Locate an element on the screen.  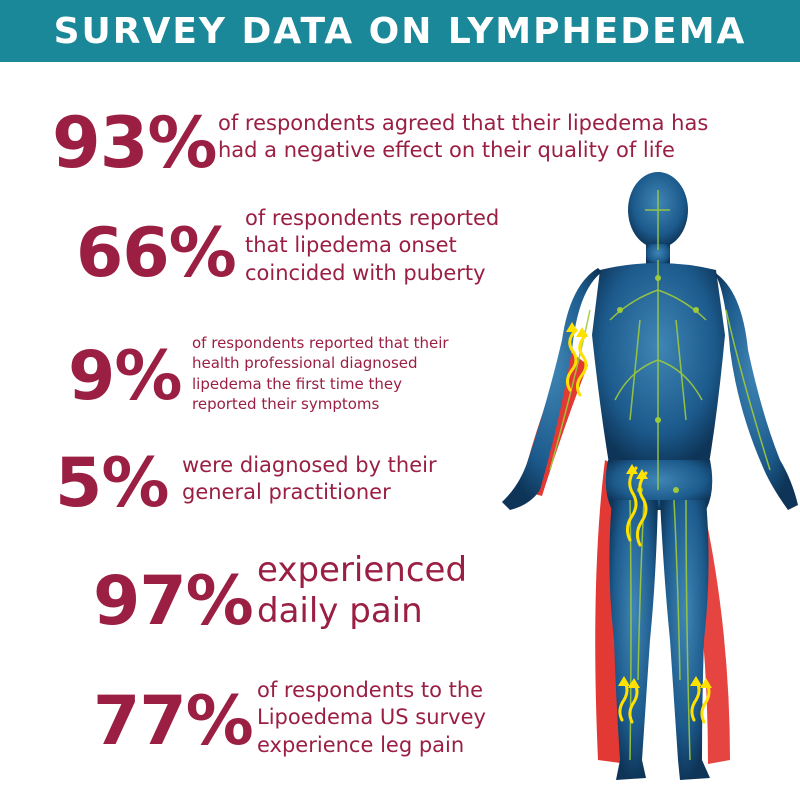
stat-value-leg-pain: 77% is located at coordinates (173, 721).